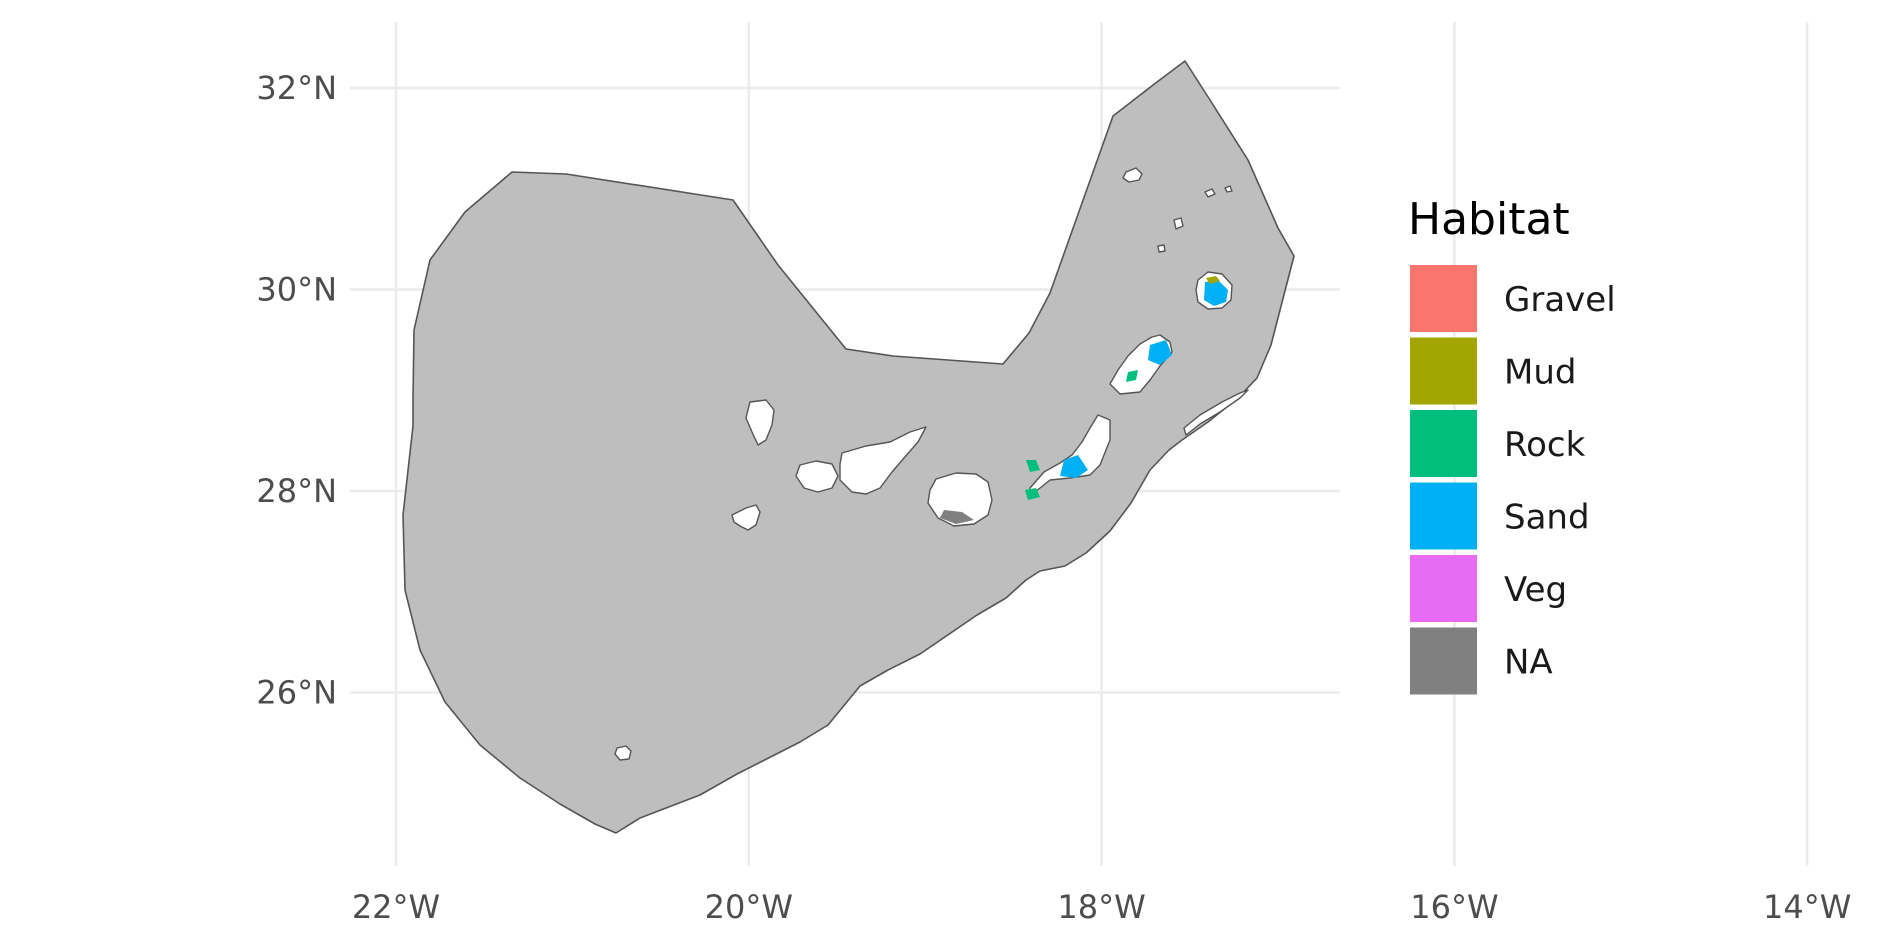 This screenshot has width=1889, height=944. Describe the element at coordinates (296, 693) in the screenshot. I see `y-tick-label: 26°N` at that location.